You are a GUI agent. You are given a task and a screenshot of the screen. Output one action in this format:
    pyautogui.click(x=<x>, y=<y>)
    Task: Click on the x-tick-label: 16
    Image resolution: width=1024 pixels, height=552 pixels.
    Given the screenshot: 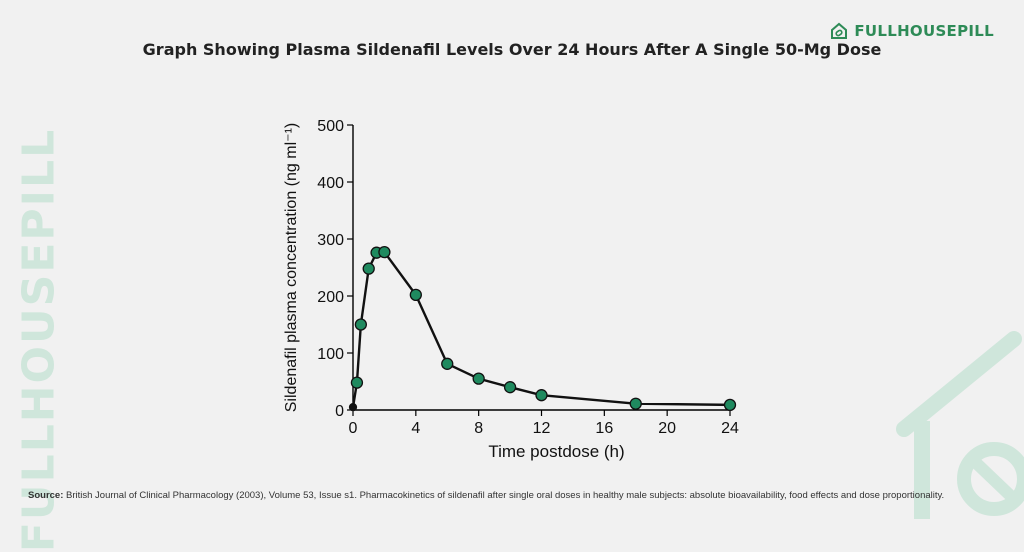 What is the action you would take?
    pyautogui.click(x=604, y=428)
    